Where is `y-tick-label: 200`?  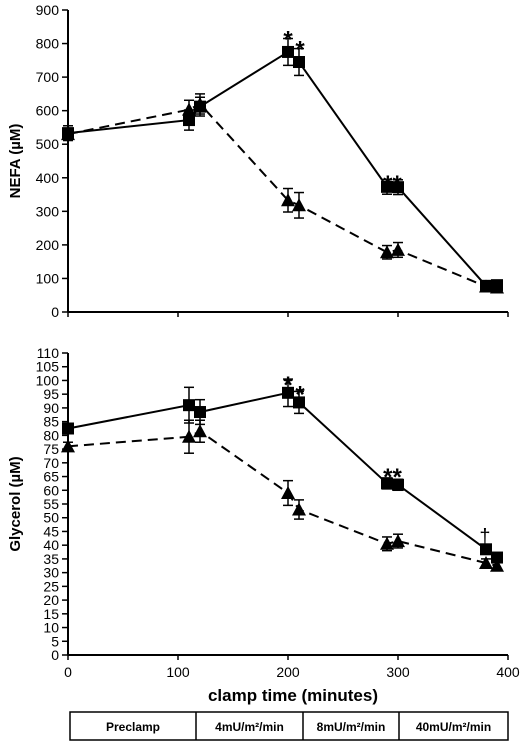 y-tick-label: 200 is located at coordinates (48, 245).